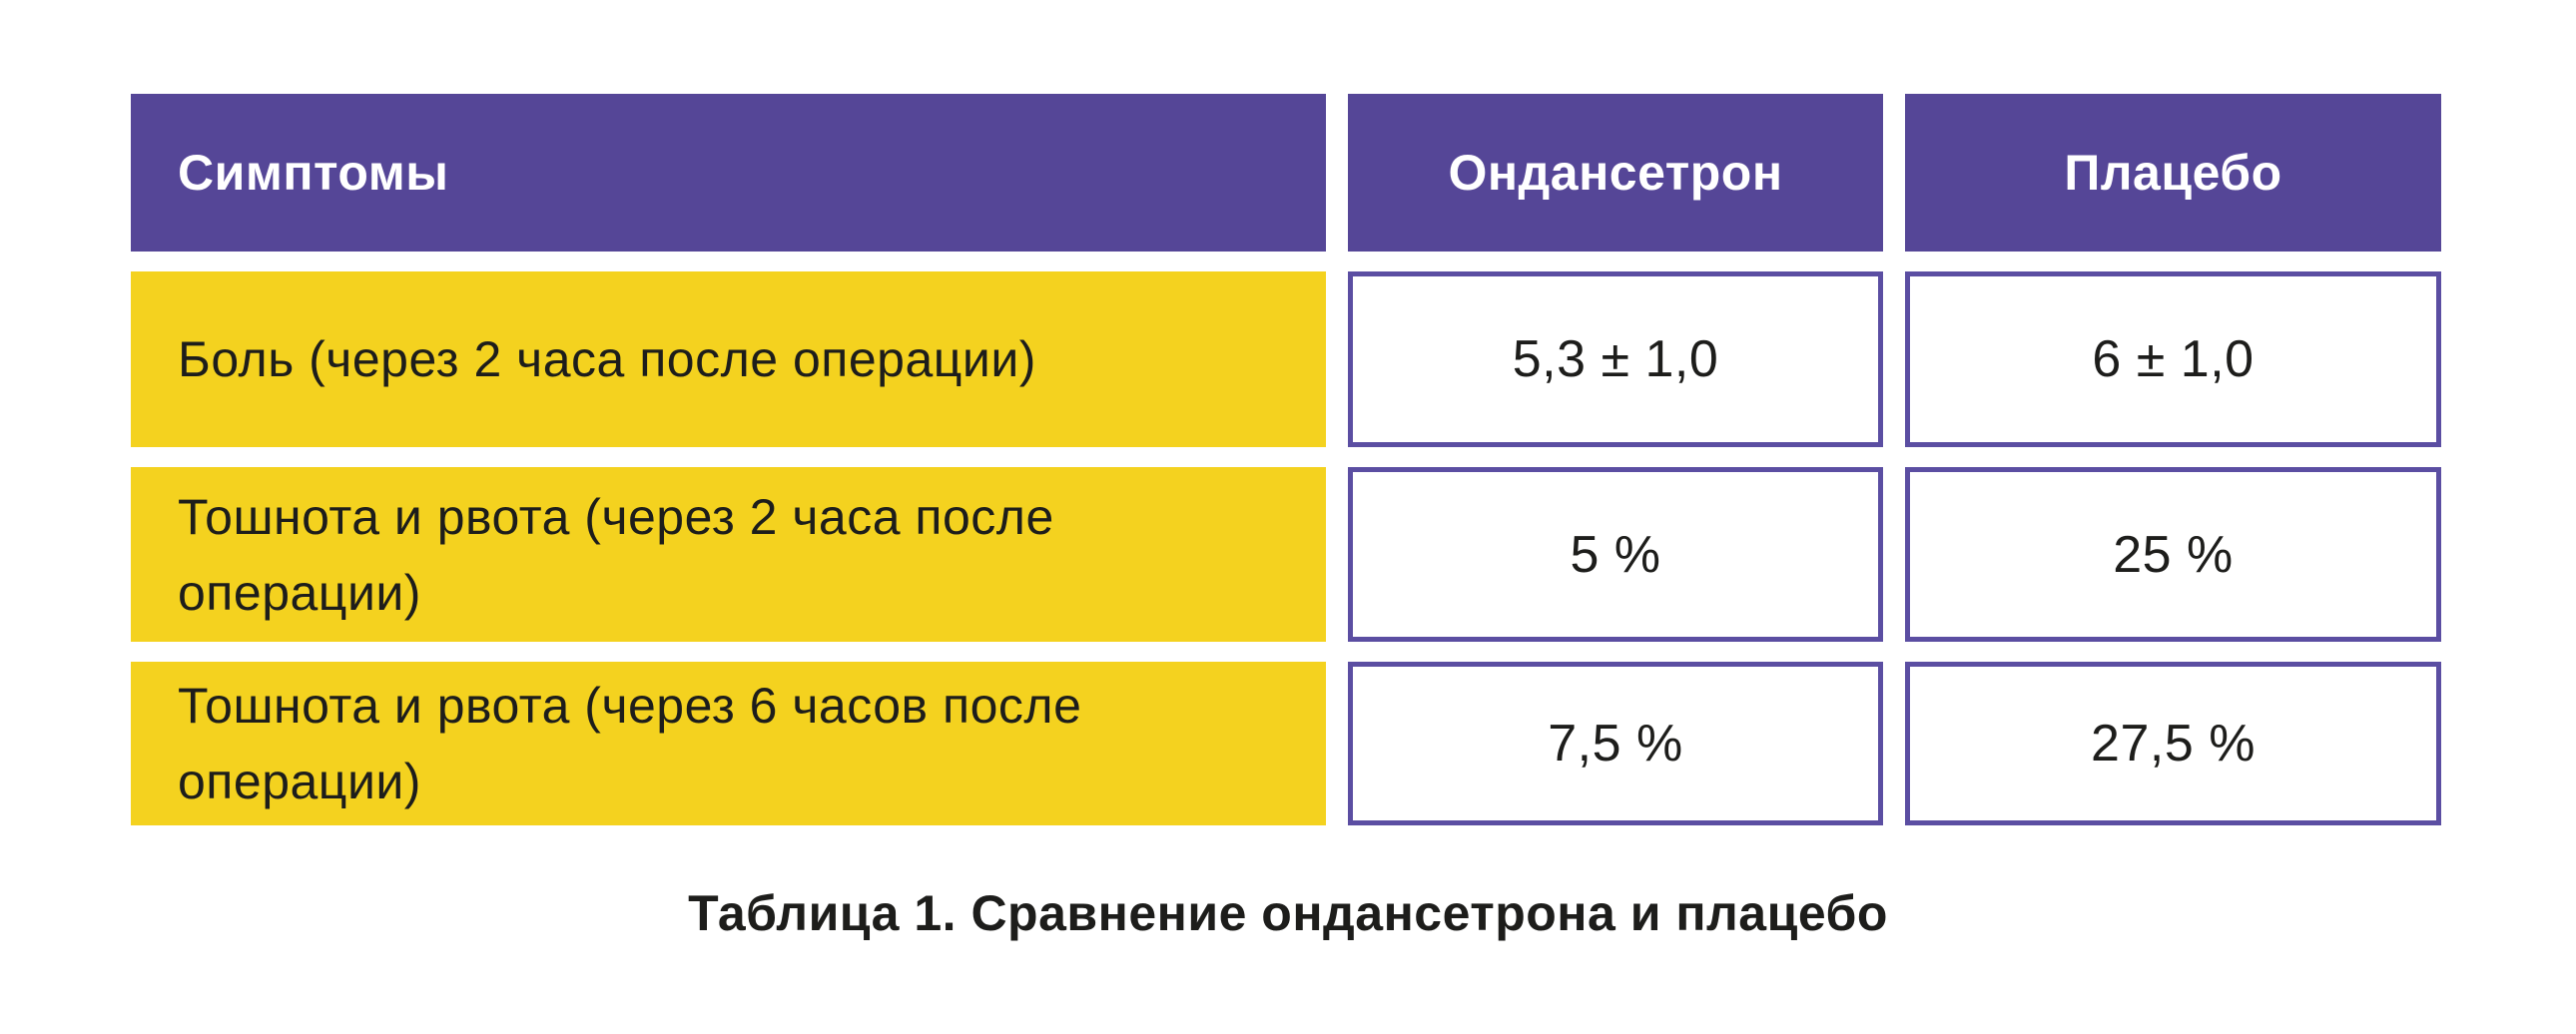 This screenshot has width=2576, height=1034. What do you see at coordinates (728, 173) in the screenshot?
I see `column-header-symptoms: Симптомы` at bounding box center [728, 173].